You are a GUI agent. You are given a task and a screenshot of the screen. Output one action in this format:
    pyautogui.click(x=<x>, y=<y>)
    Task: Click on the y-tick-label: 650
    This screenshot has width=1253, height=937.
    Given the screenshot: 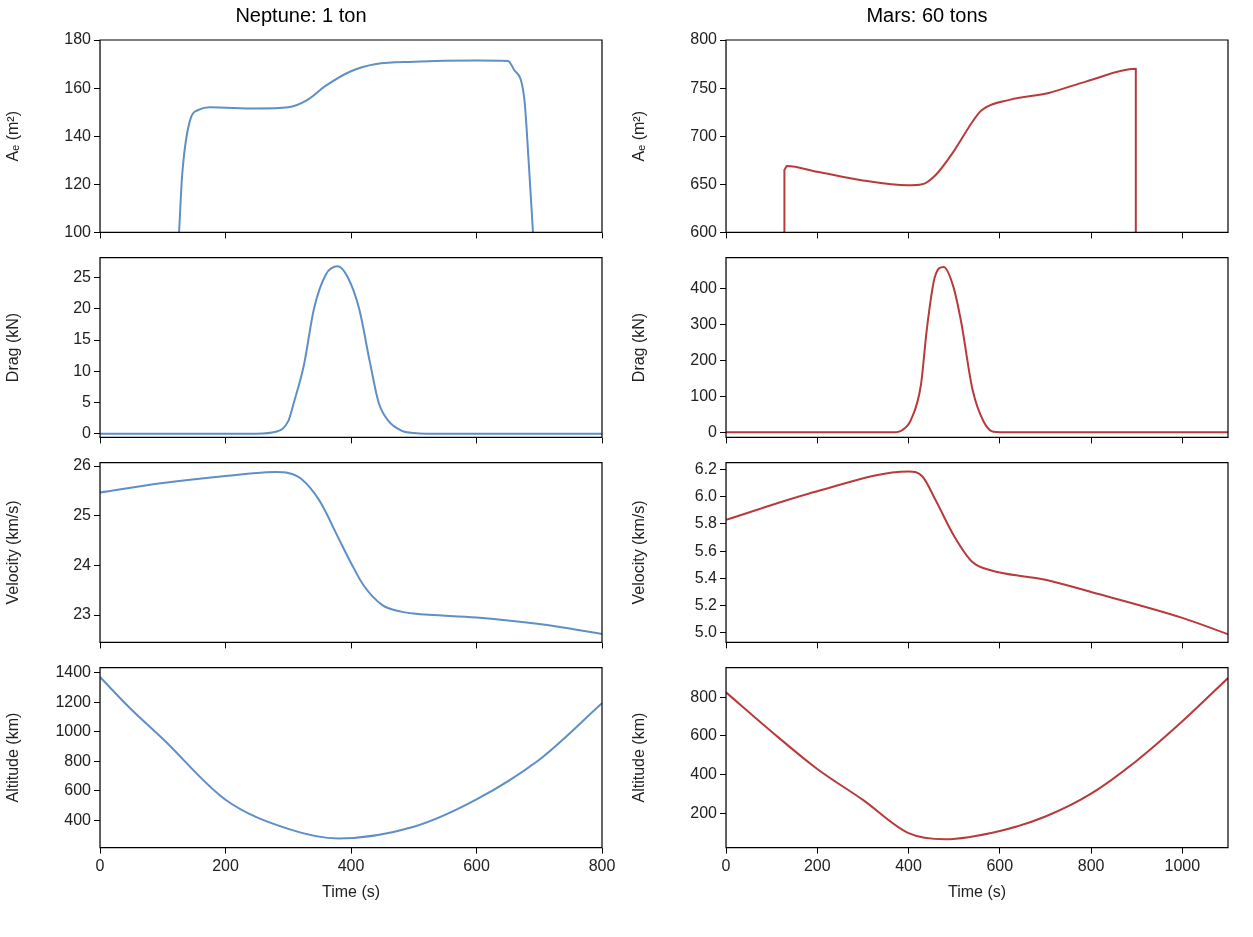 What is the action you would take?
    pyautogui.click(x=704, y=183)
    